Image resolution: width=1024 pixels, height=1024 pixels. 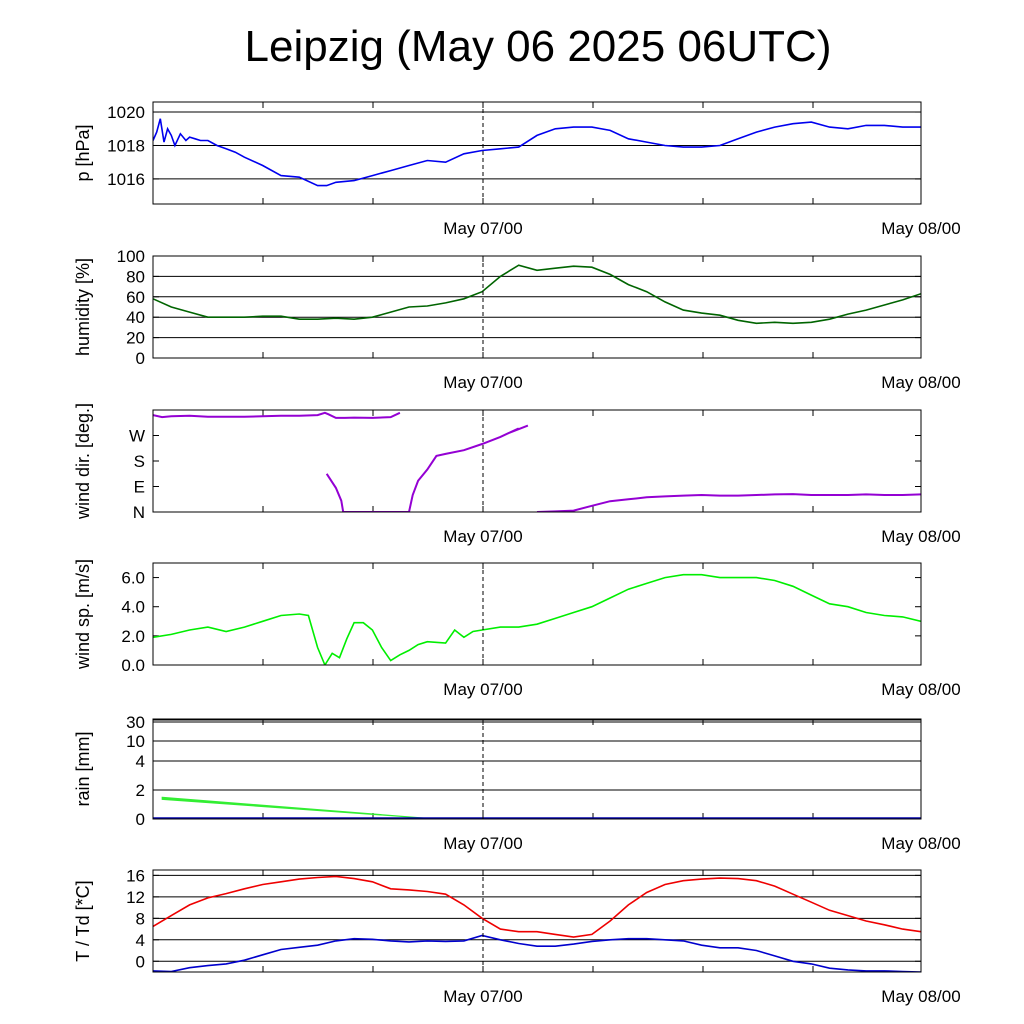 What do you see at coordinates (83, 920) in the screenshot?
I see `y-axis-label: T / Td [*C]` at bounding box center [83, 920].